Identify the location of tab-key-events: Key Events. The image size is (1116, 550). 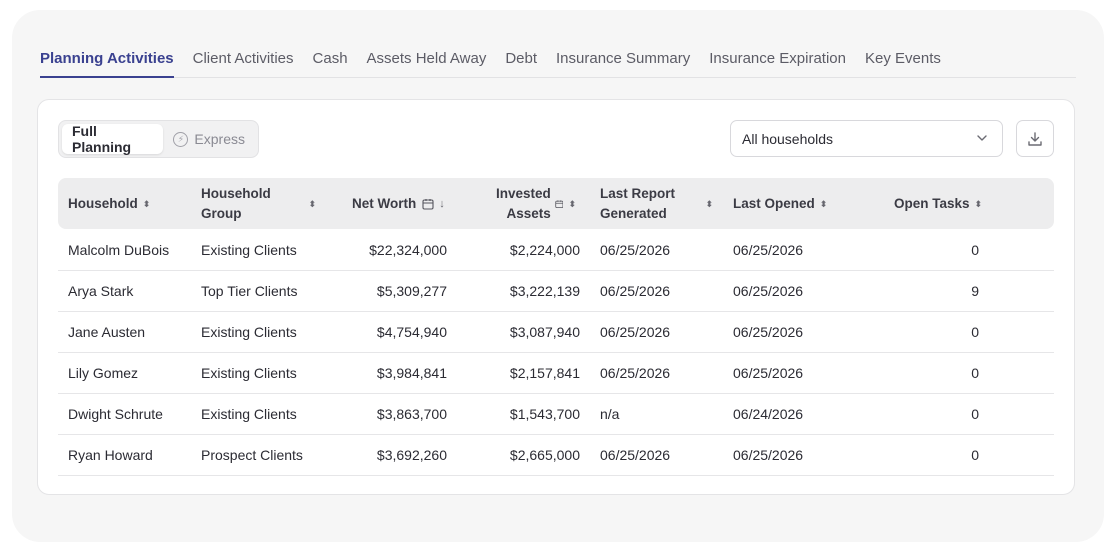
(902, 58).